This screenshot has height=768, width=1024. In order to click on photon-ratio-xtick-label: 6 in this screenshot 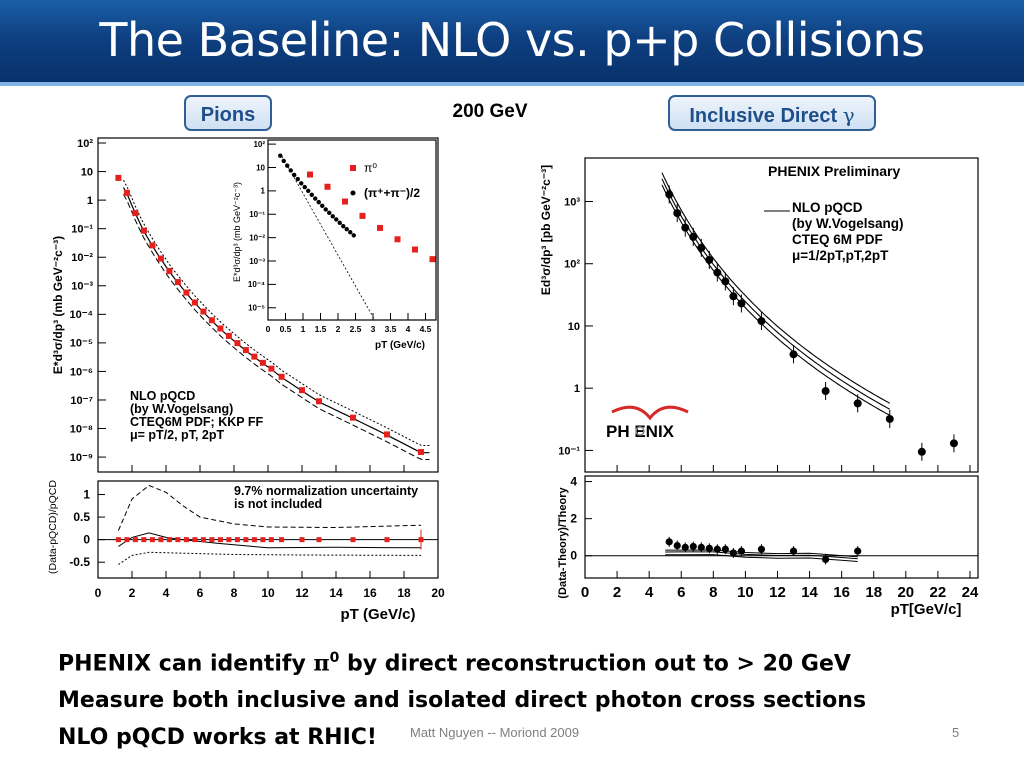, I will do `click(681, 592)`.